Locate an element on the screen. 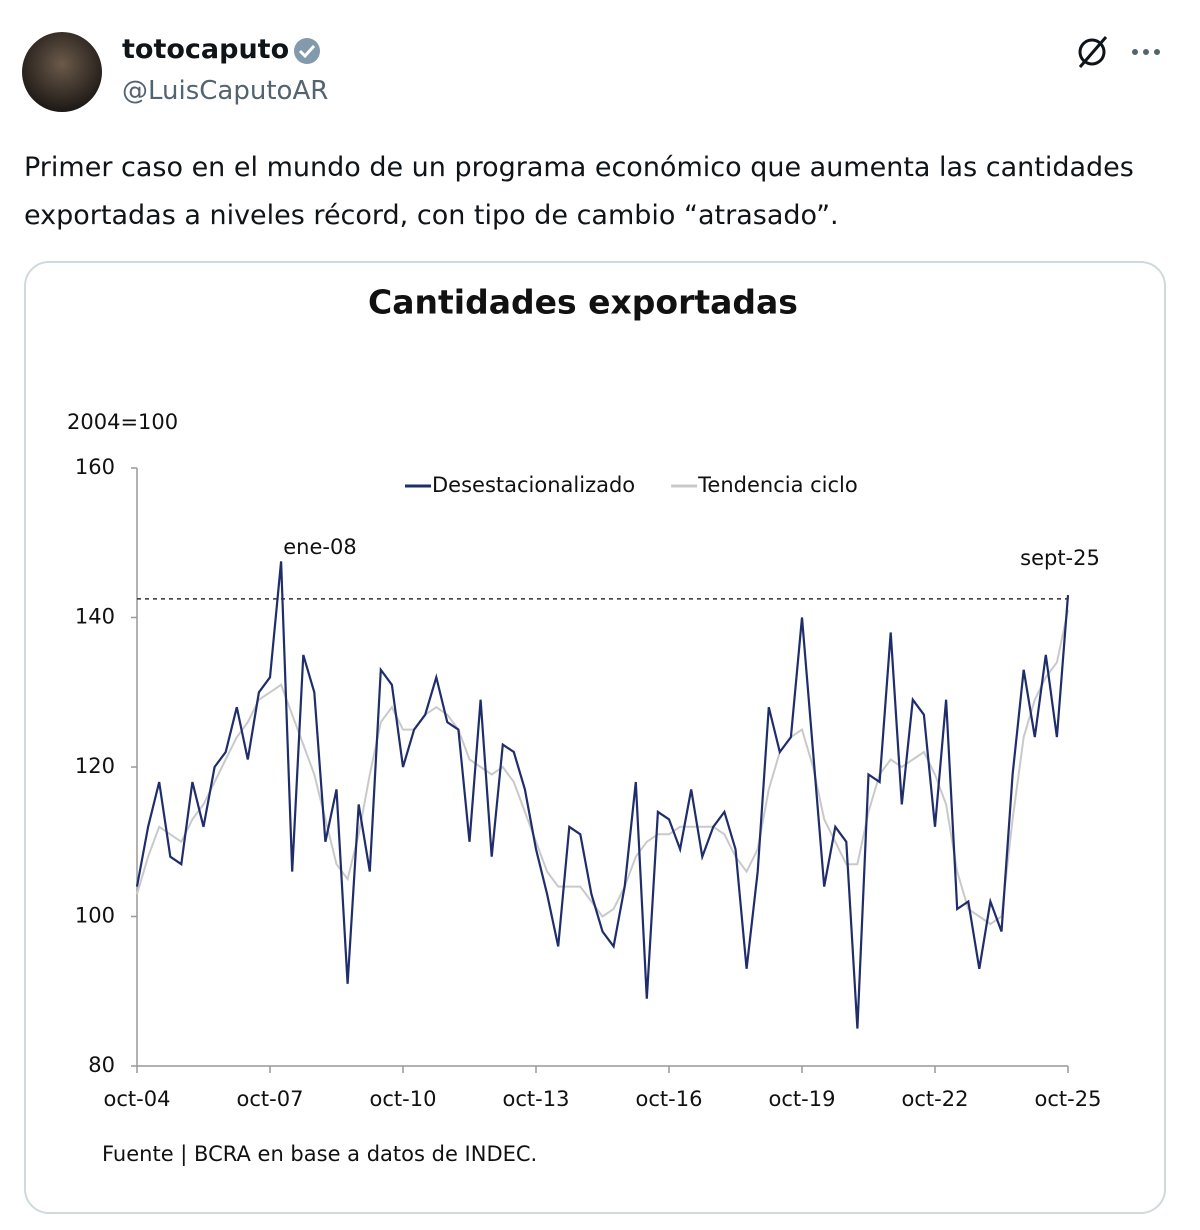 The height and width of the screenshot is (1230, 1200). legend-label: Tendencia ciclo is located at coordinates (777, 485).